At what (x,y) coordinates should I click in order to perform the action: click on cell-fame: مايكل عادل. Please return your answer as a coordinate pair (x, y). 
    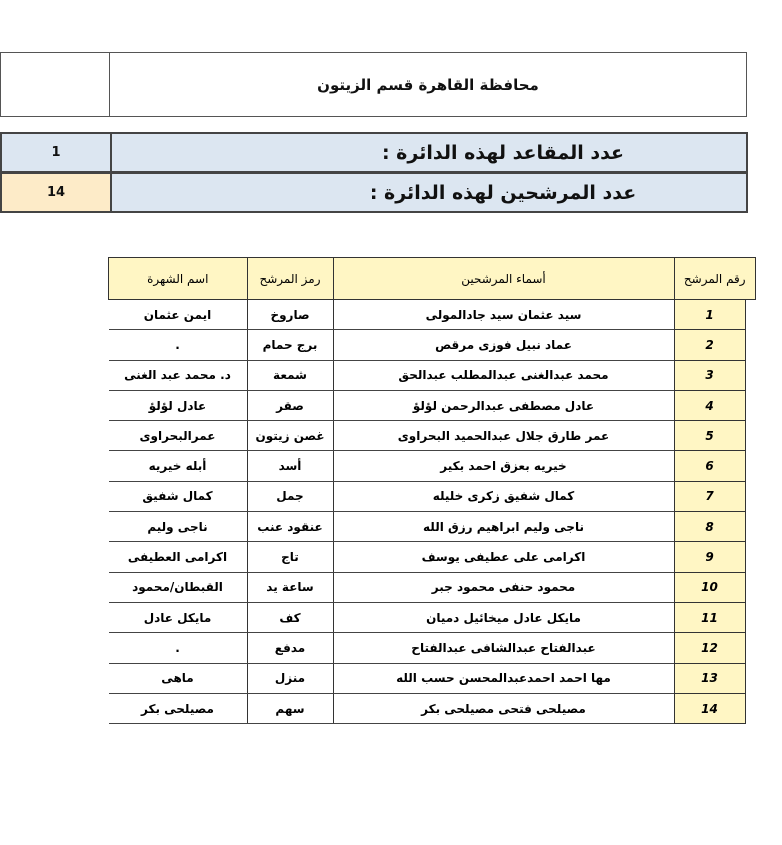
    Looking at the image, I should click on (177, 618).